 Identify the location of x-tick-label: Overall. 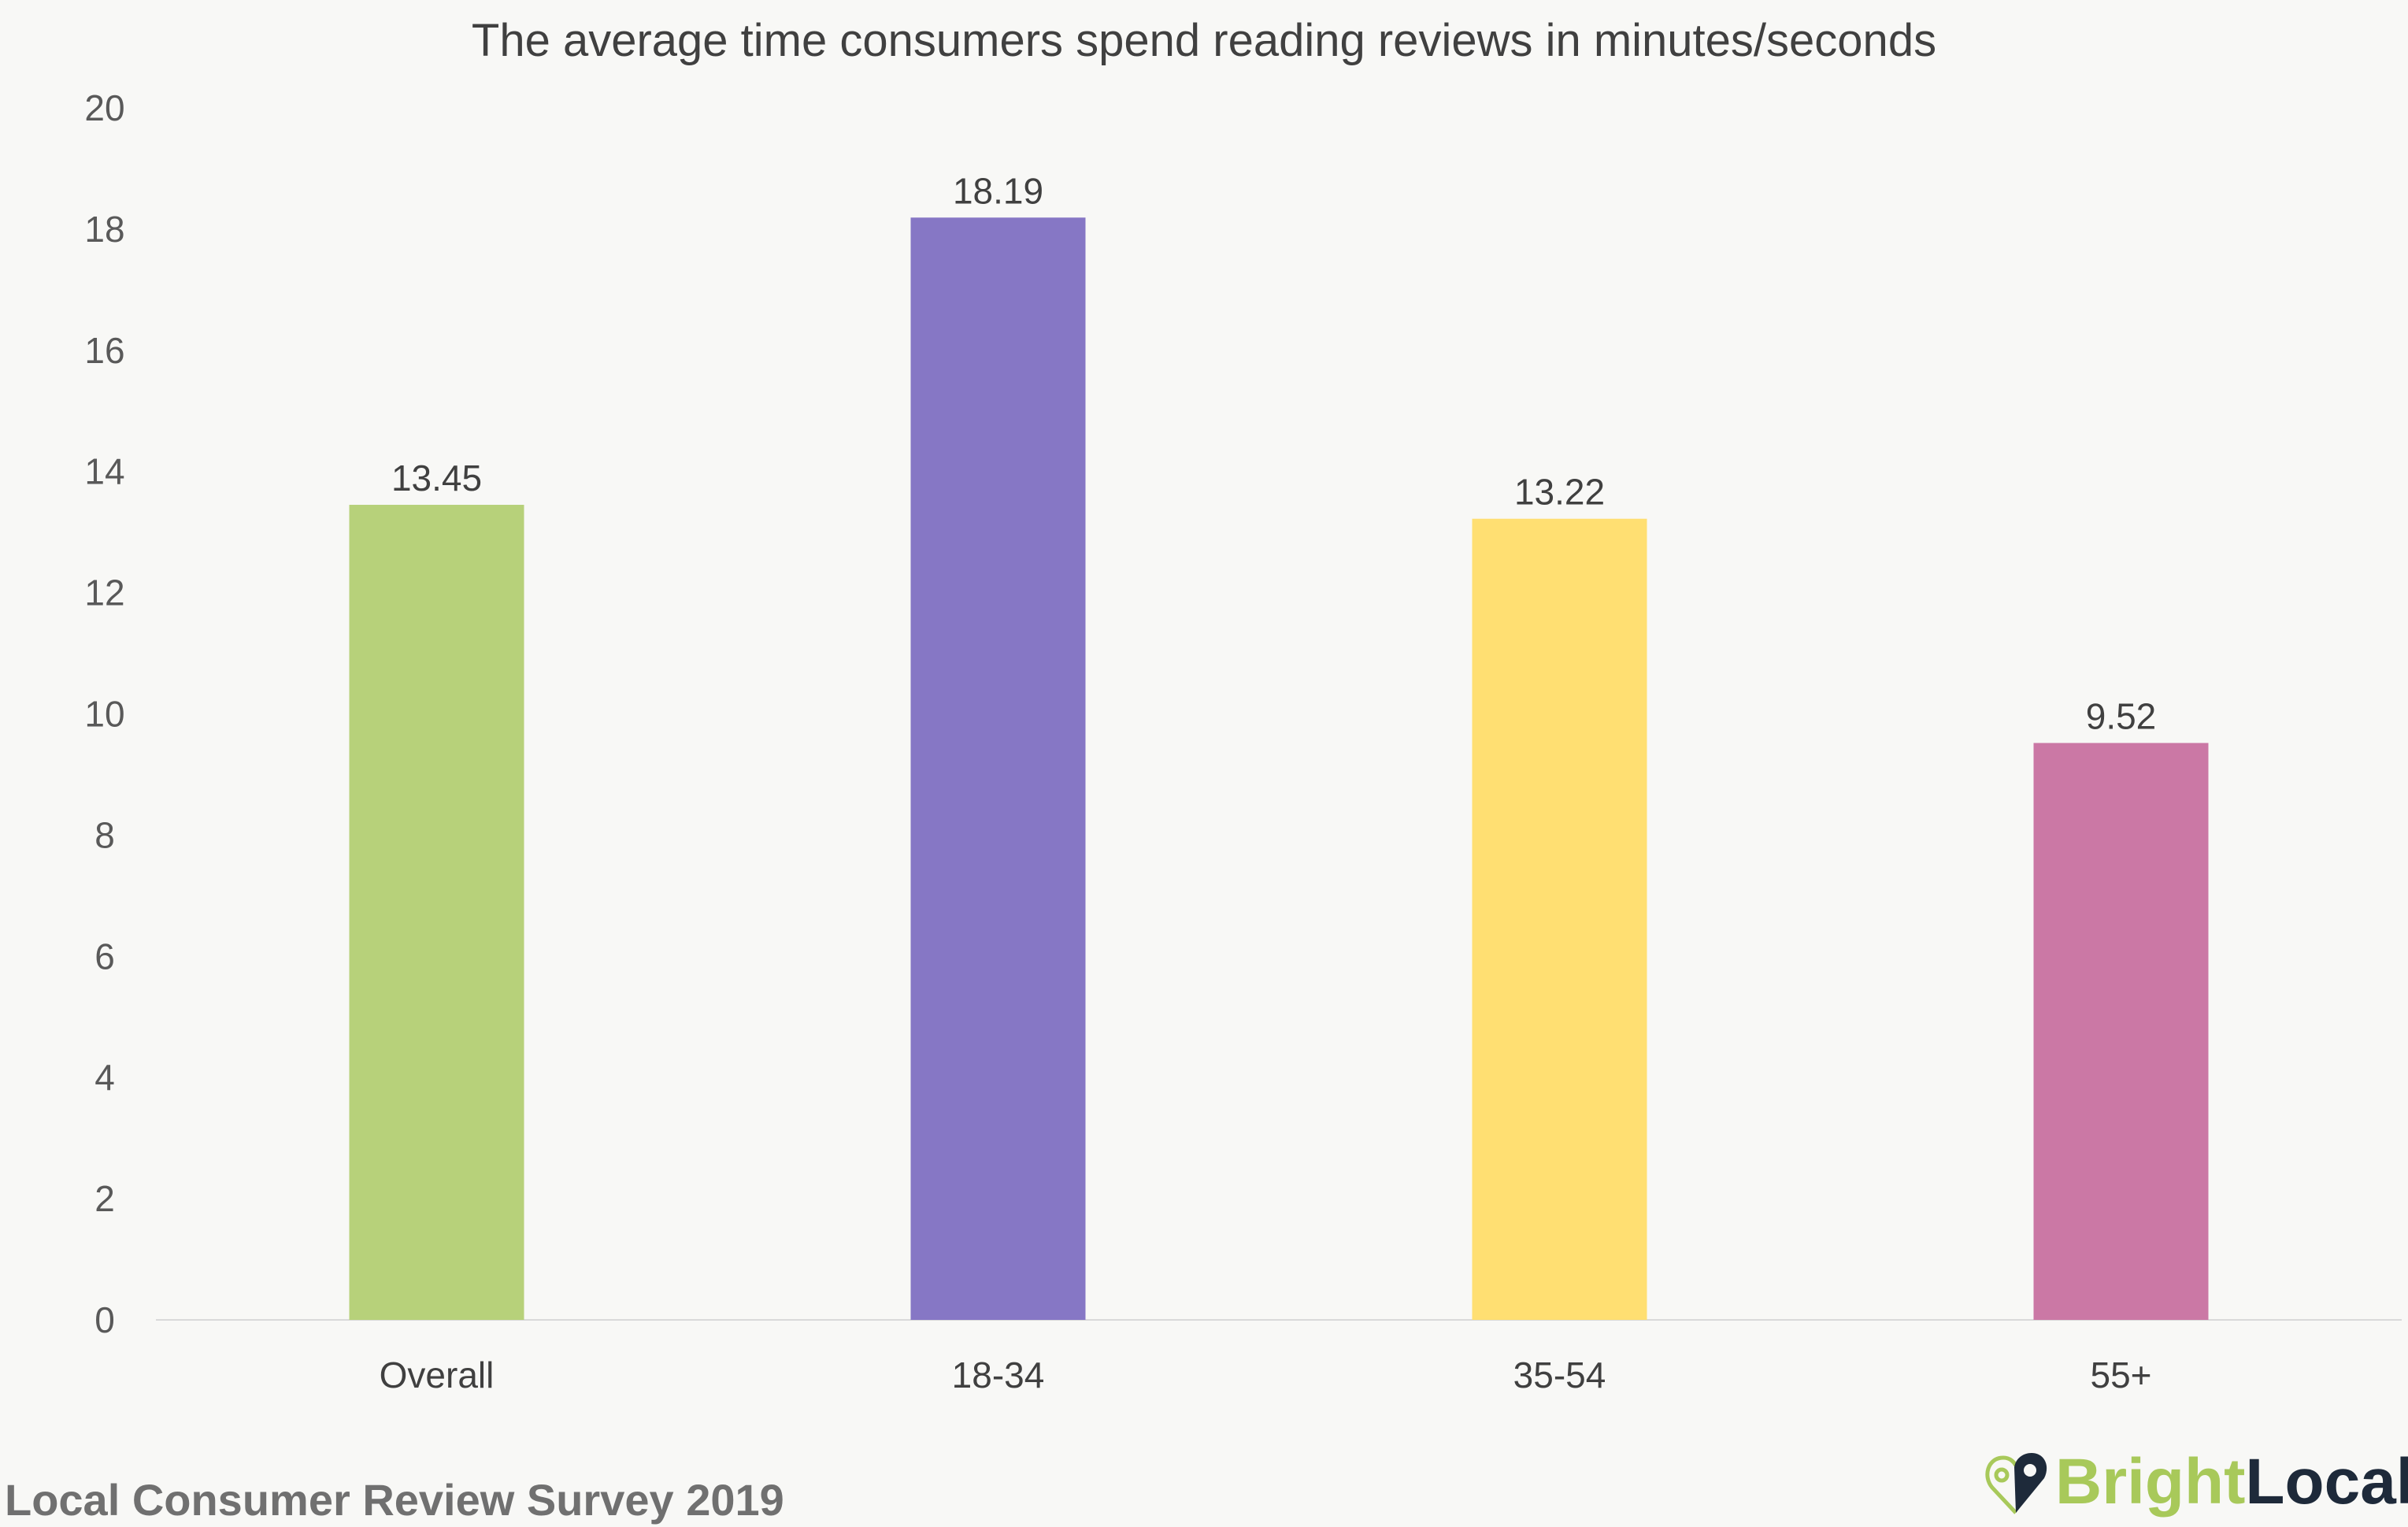
(437, 1375).